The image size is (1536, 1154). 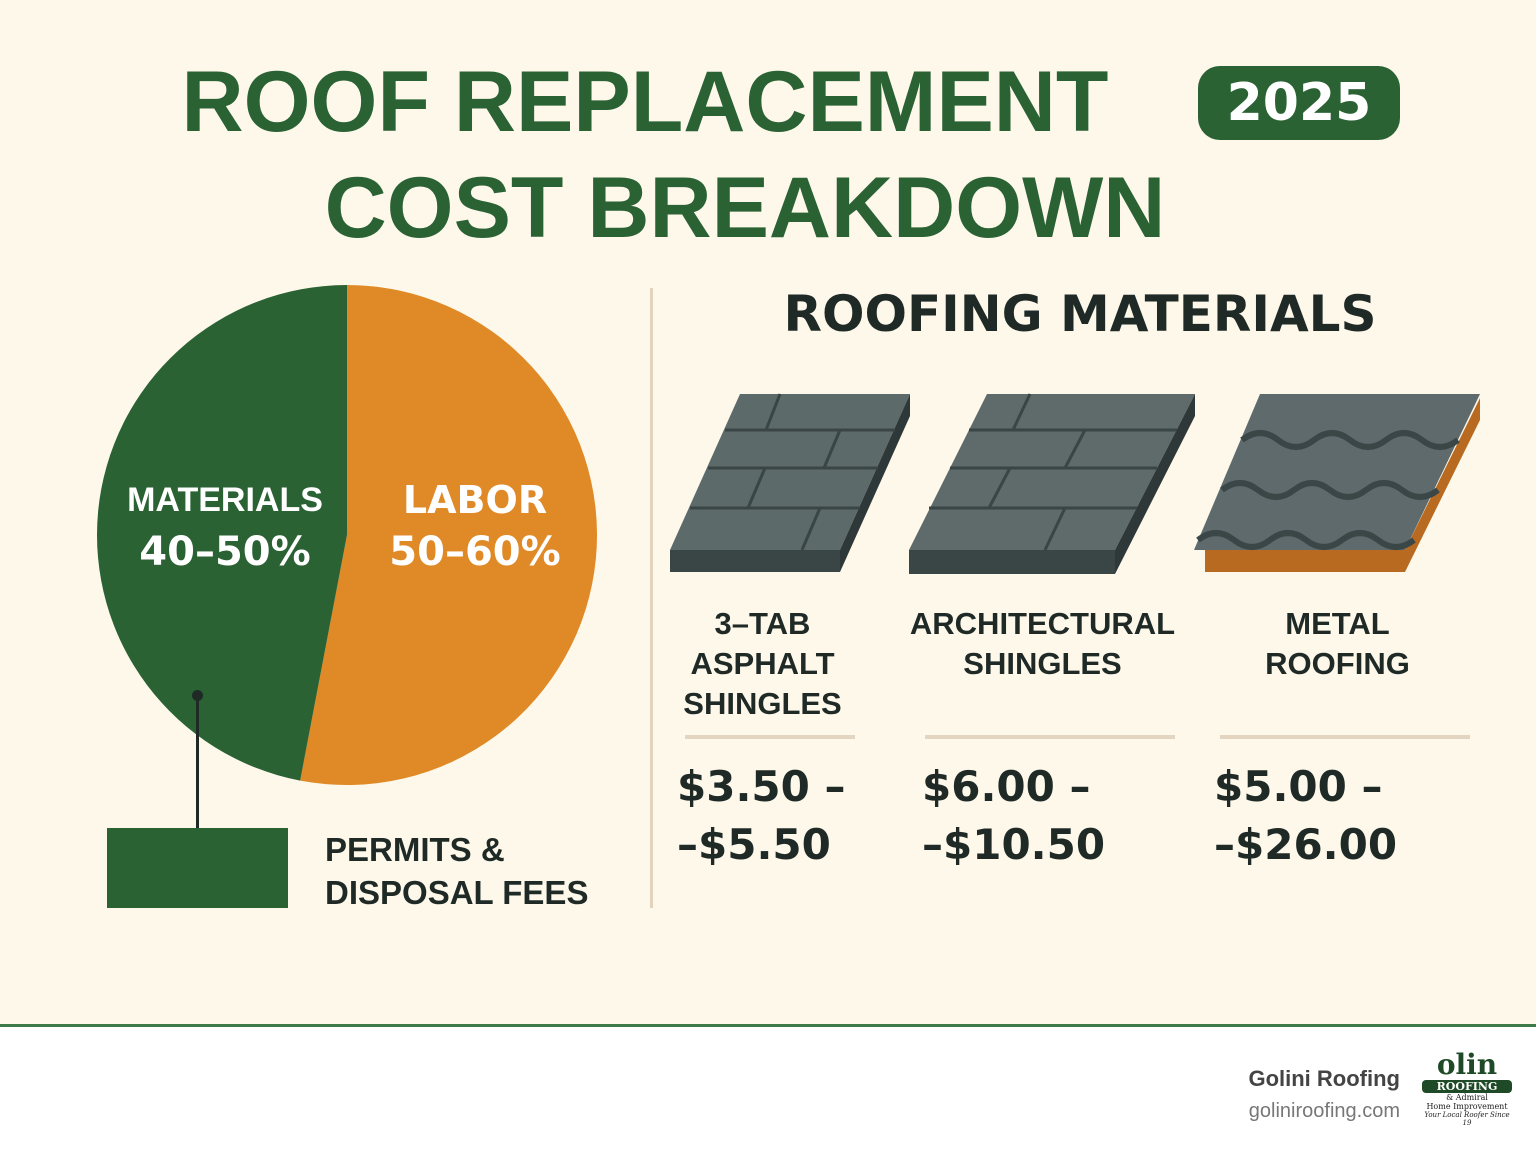 What do you see at coordinates (645, 102) in the screenshot?
I see `title-line-1: ROOF REPLACEMENT` at bounding box center [645, 102].